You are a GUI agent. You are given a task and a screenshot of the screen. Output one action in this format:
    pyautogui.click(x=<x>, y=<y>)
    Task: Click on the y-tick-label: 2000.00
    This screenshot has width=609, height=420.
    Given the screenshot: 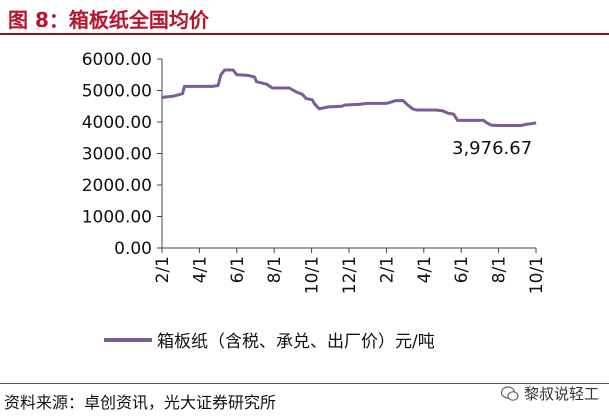 What is the action you would take?
    pyautogui.click(x=117, y=186)
    